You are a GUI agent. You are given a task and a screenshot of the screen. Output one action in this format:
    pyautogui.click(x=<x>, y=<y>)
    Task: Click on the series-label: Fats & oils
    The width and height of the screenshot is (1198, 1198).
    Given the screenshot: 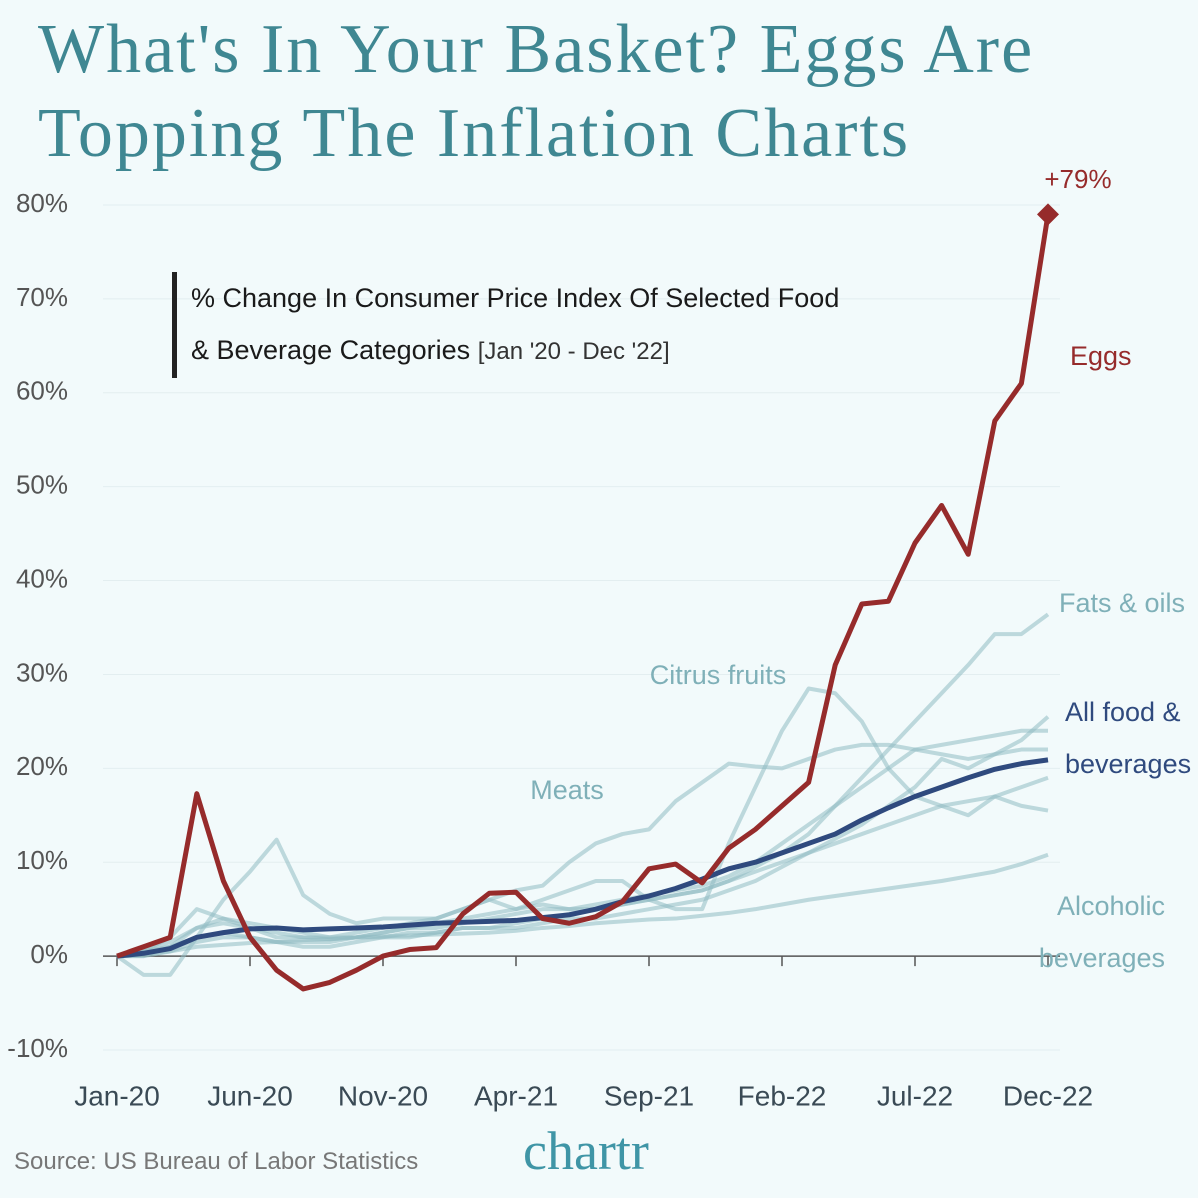 What is the action you would take?
    pyautogui.click(x=1122, y=603)
    